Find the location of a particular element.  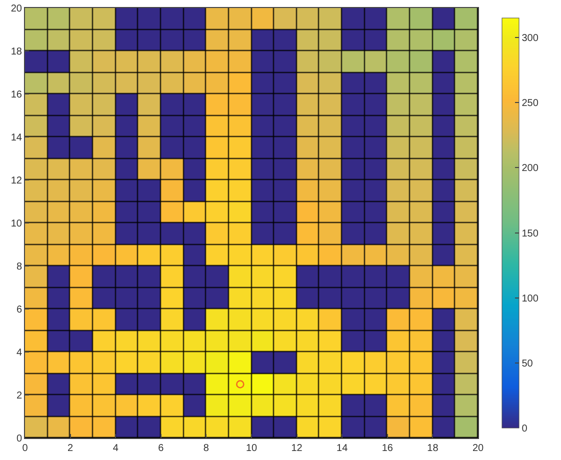

color-bar-label: 0 is located at coordinates (525, 429).